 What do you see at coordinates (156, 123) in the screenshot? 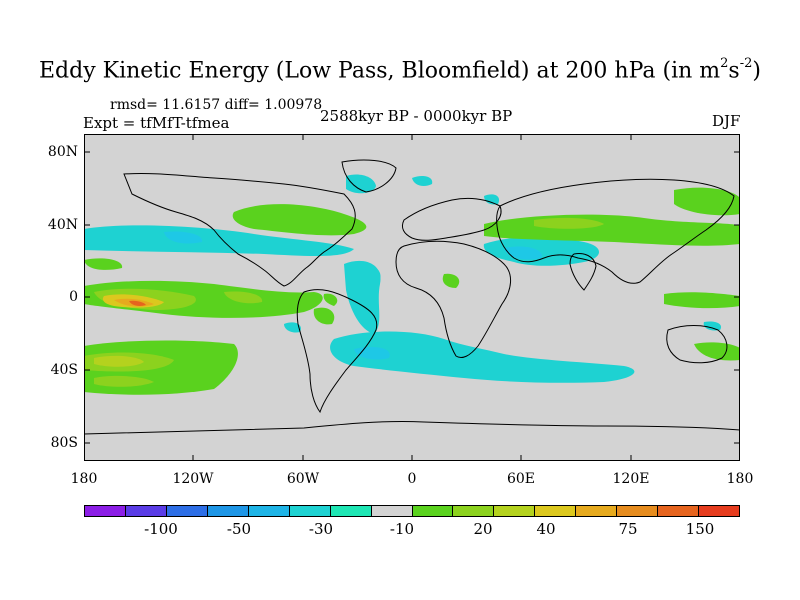
I see `experiment-label: Expt = tfMfT-tfmea` at bounding box center [156, 123].